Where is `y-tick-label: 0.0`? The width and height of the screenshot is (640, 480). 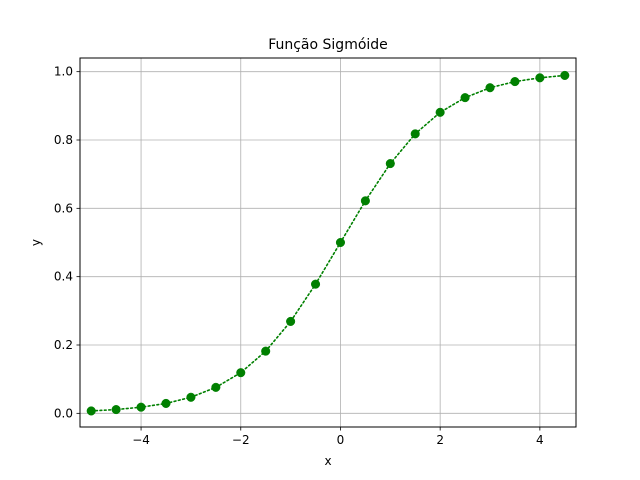
y-tick-label: 0.0 is located at coordinates (63, 413).